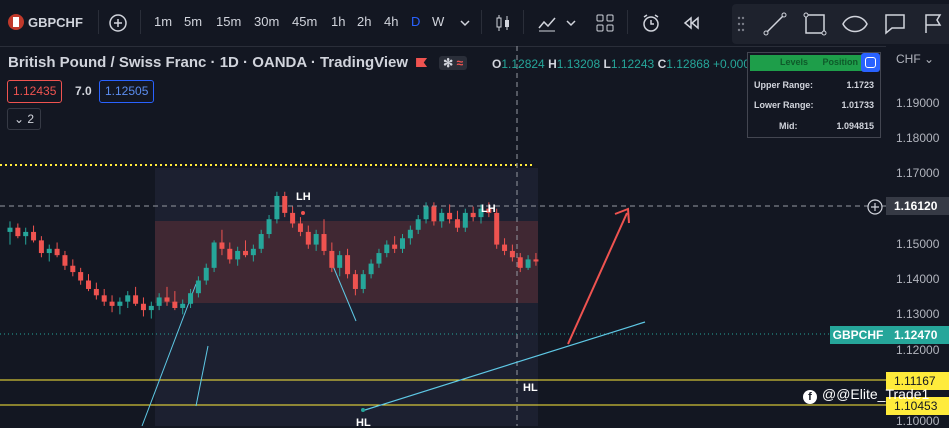  What do you see at coordinates (578, 64) in the screenshot?
I see `high-value: 1.13208` at bounding box center [578, 64].